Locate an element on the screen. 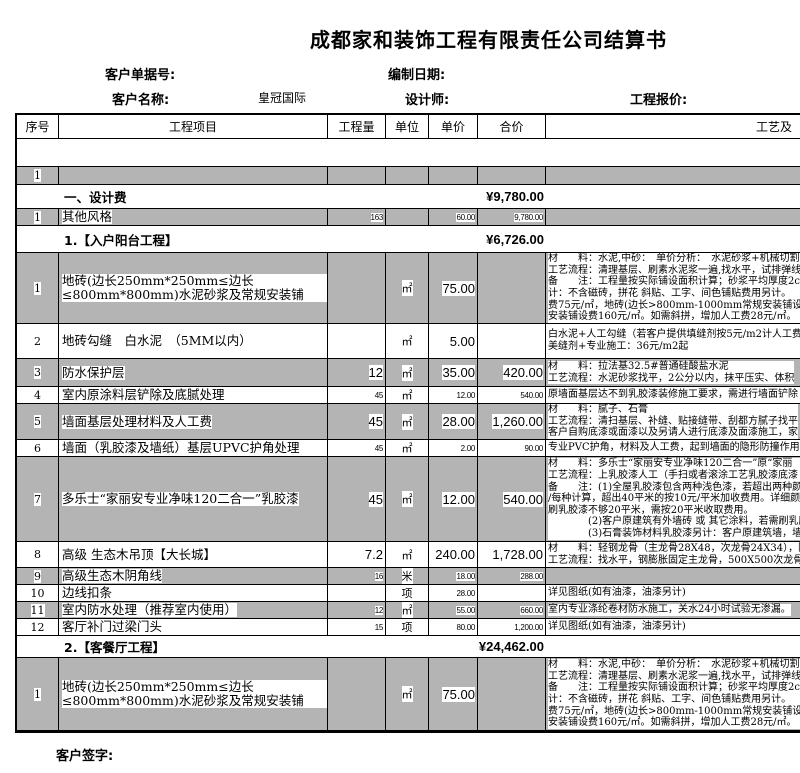  process-description: 详见图纸(如有油漆，油漆另计) is located at coordinates (617, 627).